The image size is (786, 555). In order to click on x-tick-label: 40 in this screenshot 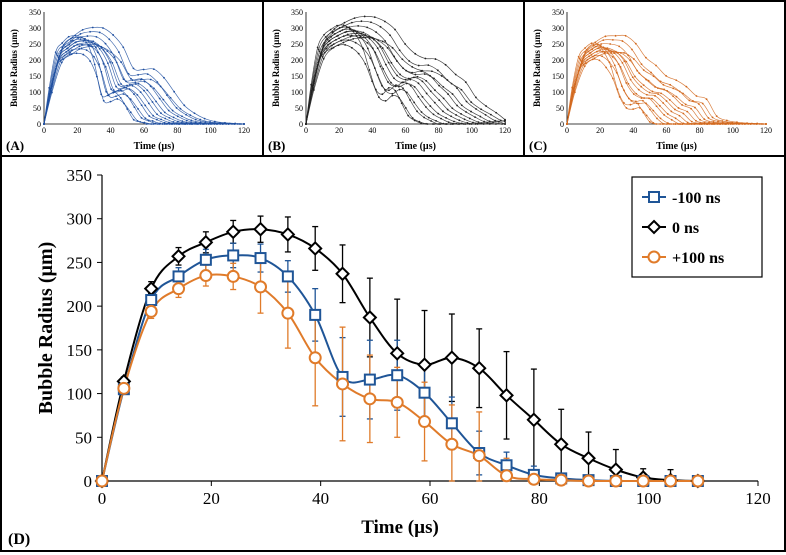, I will do `click(111, 130)`.